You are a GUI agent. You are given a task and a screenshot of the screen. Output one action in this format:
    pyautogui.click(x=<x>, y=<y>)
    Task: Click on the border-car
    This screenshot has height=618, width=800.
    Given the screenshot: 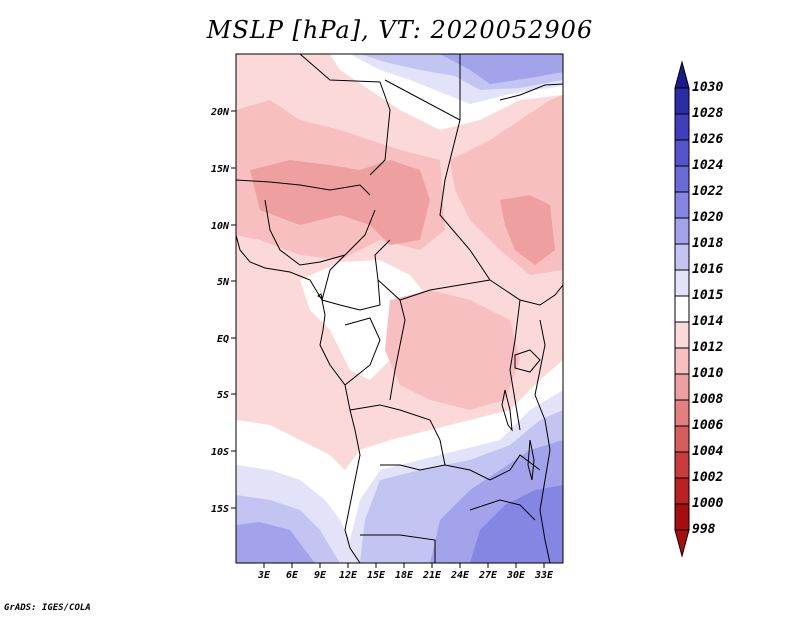 What is the action you would take?
    pyautogui.click(x=434, y=290)
    